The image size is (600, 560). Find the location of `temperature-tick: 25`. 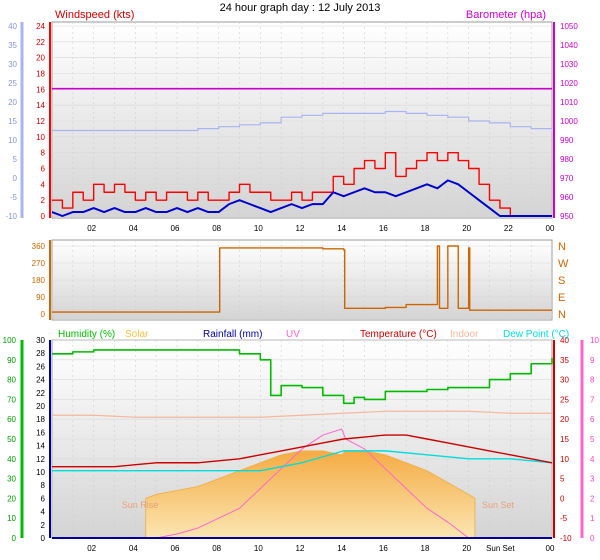

temperature-tick: 25 is located at coordinates (564, 399).